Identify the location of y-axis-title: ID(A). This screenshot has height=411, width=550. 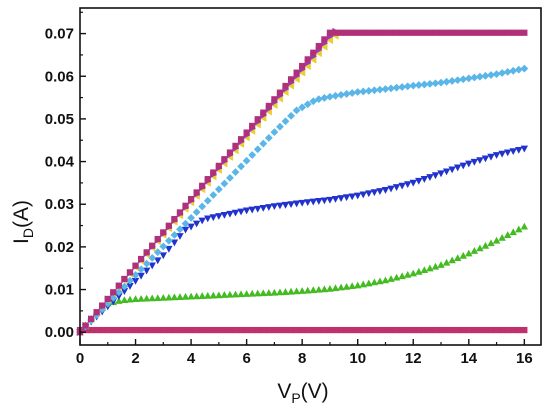
(23, 222).